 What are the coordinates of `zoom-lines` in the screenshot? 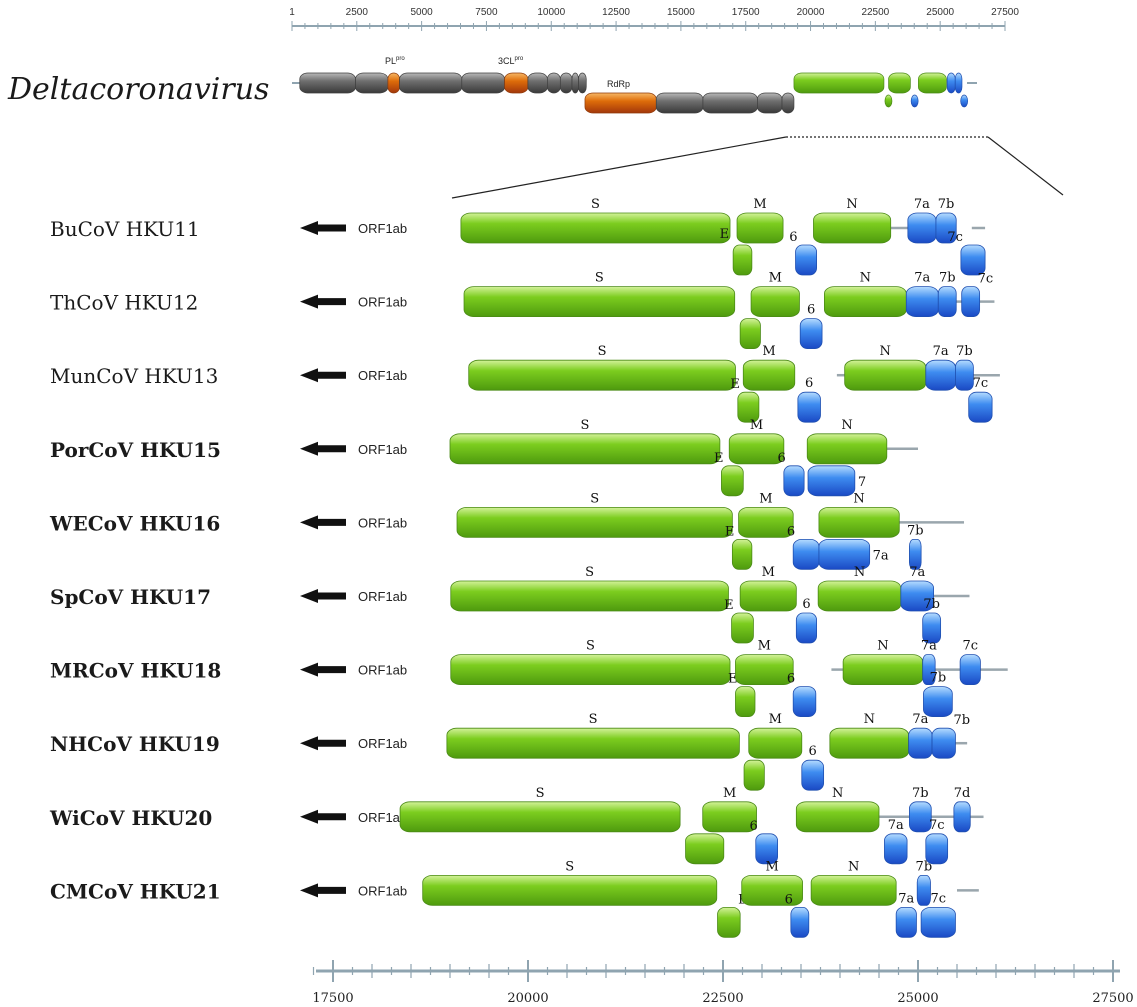 It's located at (757, 167).